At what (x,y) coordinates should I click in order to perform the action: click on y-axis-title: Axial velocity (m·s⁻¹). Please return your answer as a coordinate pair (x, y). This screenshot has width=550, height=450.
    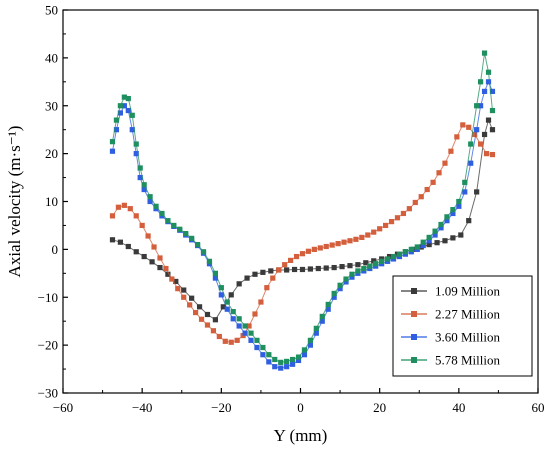
    Looking at the image, I should click on (14, 202).